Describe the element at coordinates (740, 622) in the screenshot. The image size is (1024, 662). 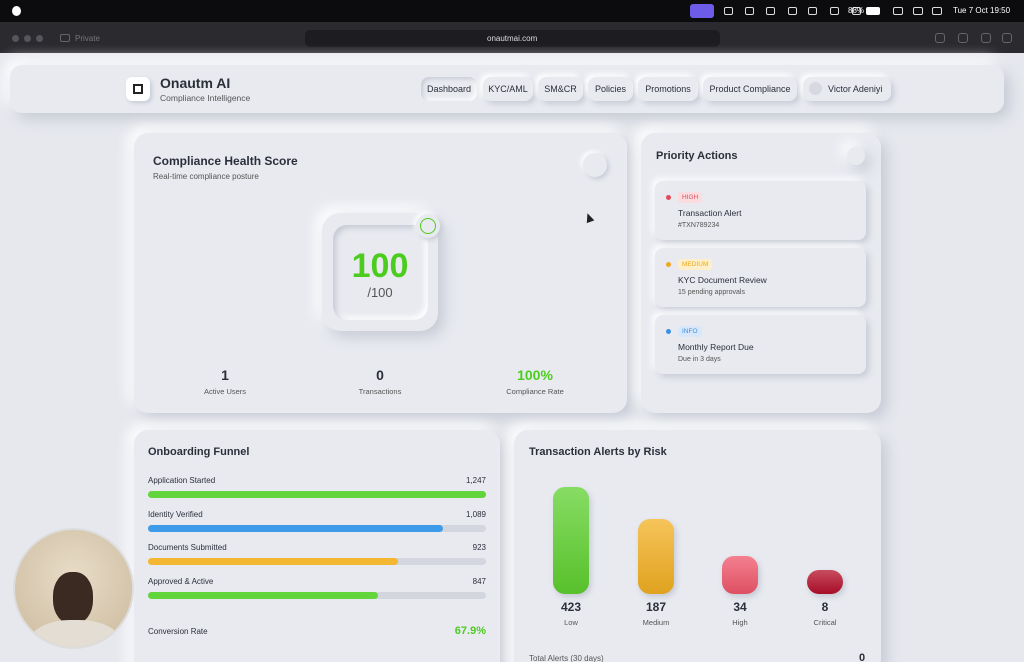
I see `risk-label: High` at that location.